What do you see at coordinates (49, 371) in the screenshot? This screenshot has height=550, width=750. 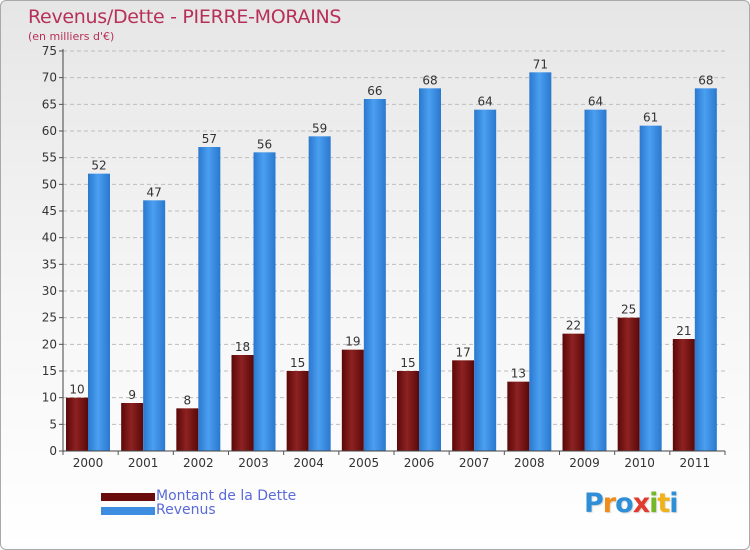 I see `y-tick-label: 15` at bounding box center [49, 371].